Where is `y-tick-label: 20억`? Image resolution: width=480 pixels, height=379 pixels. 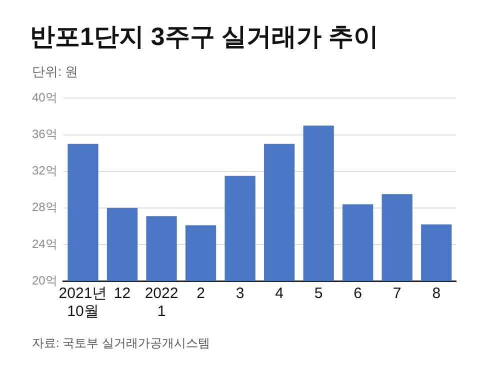
y-tick-label: 20억 is located at coordinates (45, 280).